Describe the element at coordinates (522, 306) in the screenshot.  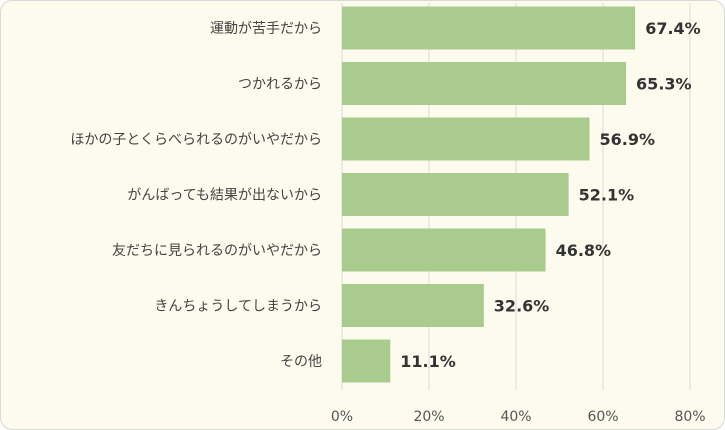
I see `data-label: 32.6%` at that location.